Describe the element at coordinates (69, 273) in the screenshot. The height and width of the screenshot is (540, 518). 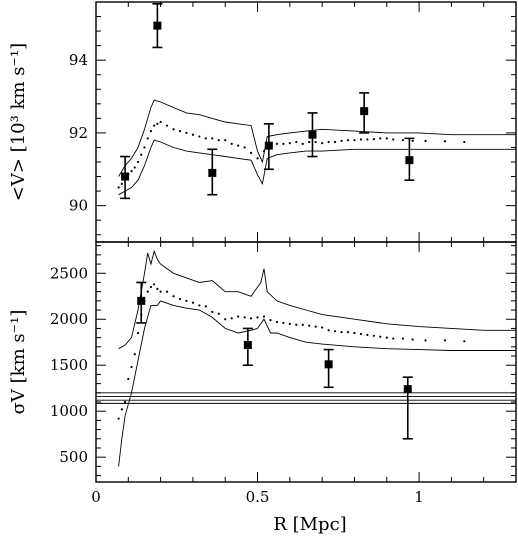
I see `y-tick-label: 2500` at that location.